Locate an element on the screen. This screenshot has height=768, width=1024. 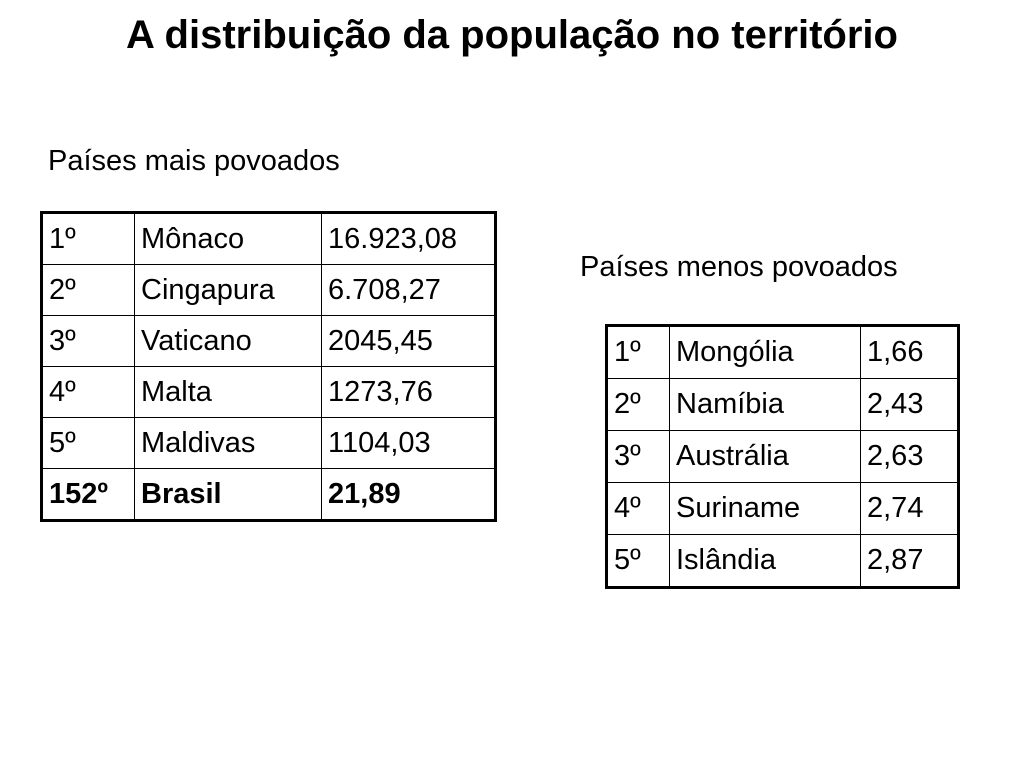
table-row: 3º Vaticano 2045,45 is located at coordinates (268, 341).